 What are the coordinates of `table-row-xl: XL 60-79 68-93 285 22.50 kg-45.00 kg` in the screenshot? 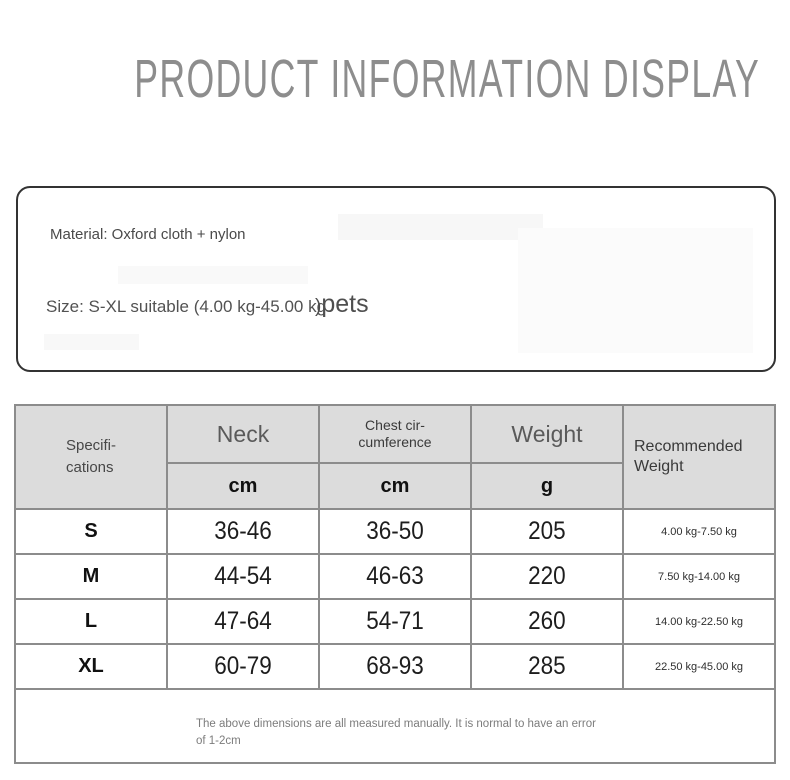 It's located at (395, 666).